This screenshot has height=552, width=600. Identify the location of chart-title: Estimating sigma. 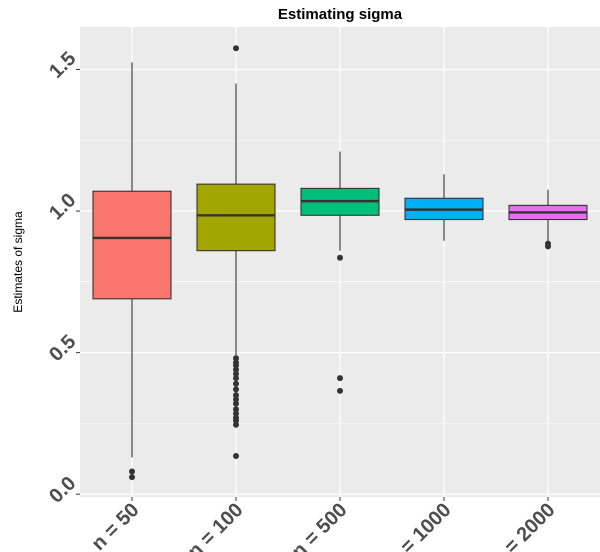
(340, 14).